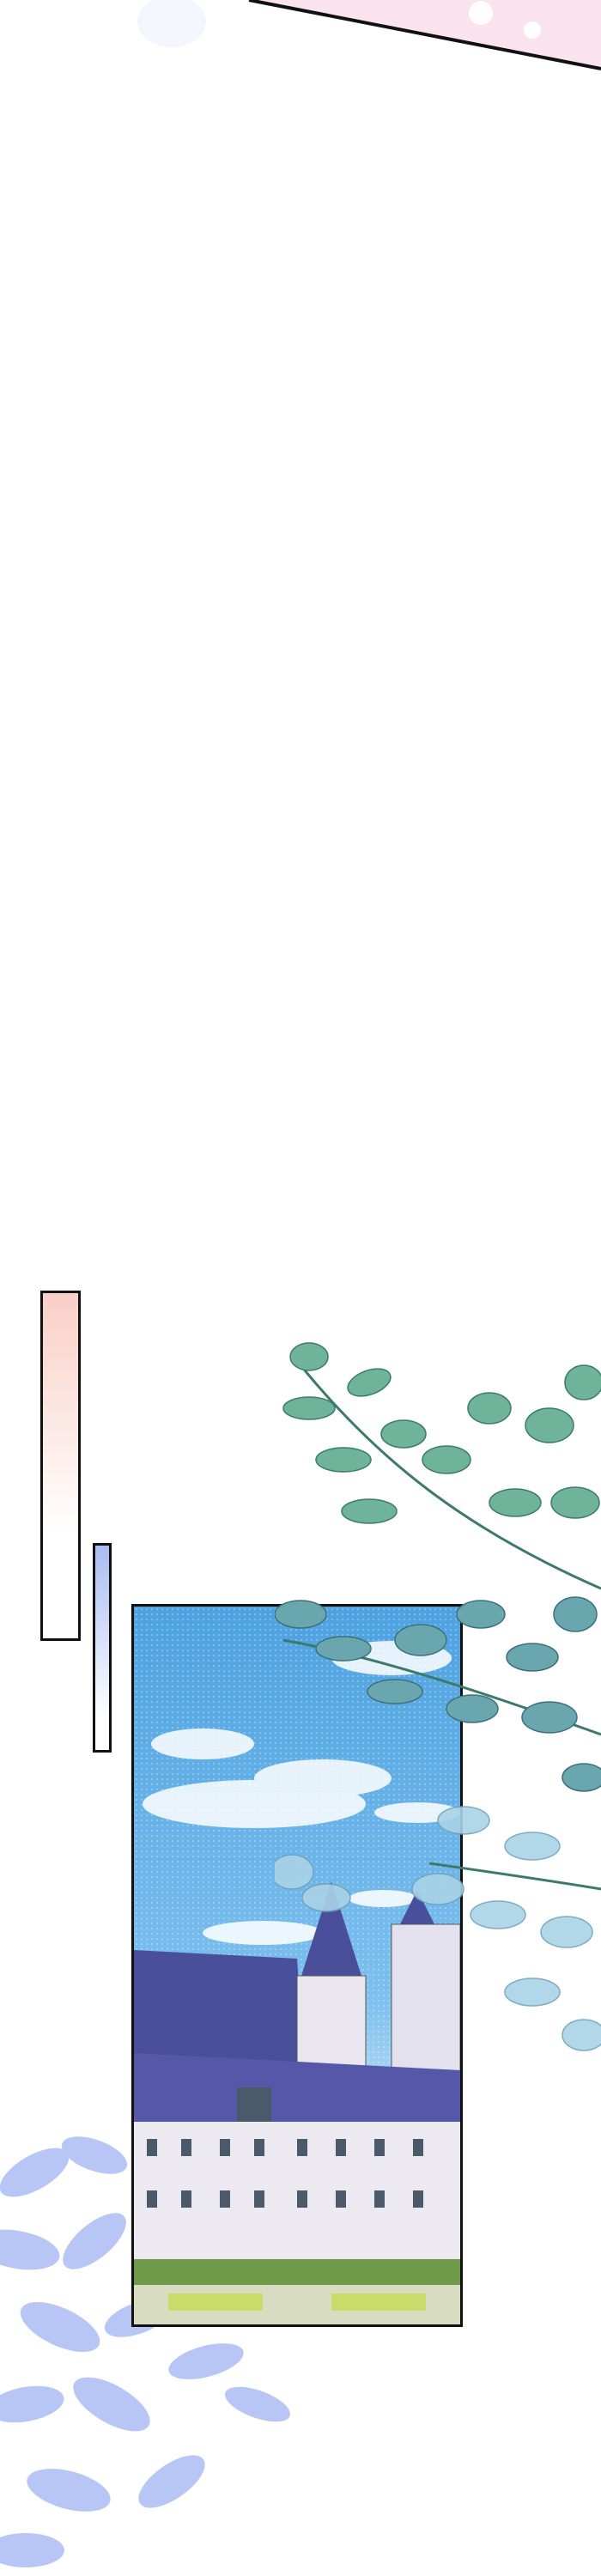 The height and width of the screenshot is (2576, 601). I want to click on silhouette-leaves, so click(145, 2351).